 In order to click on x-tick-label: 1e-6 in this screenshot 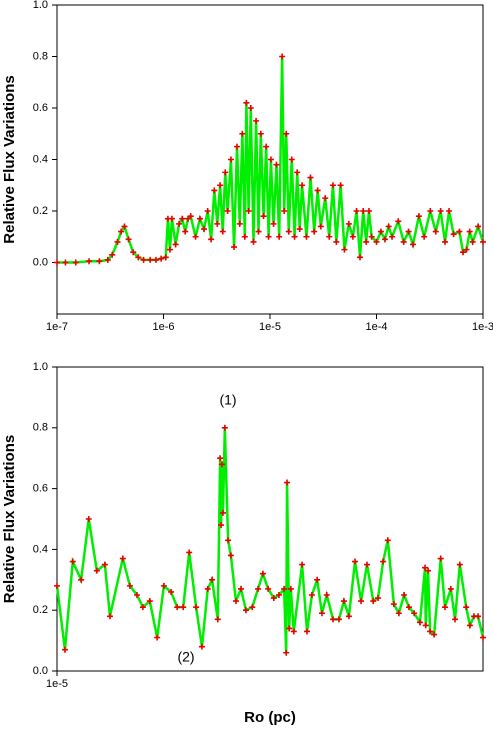, I will do `click(163, 327)`.